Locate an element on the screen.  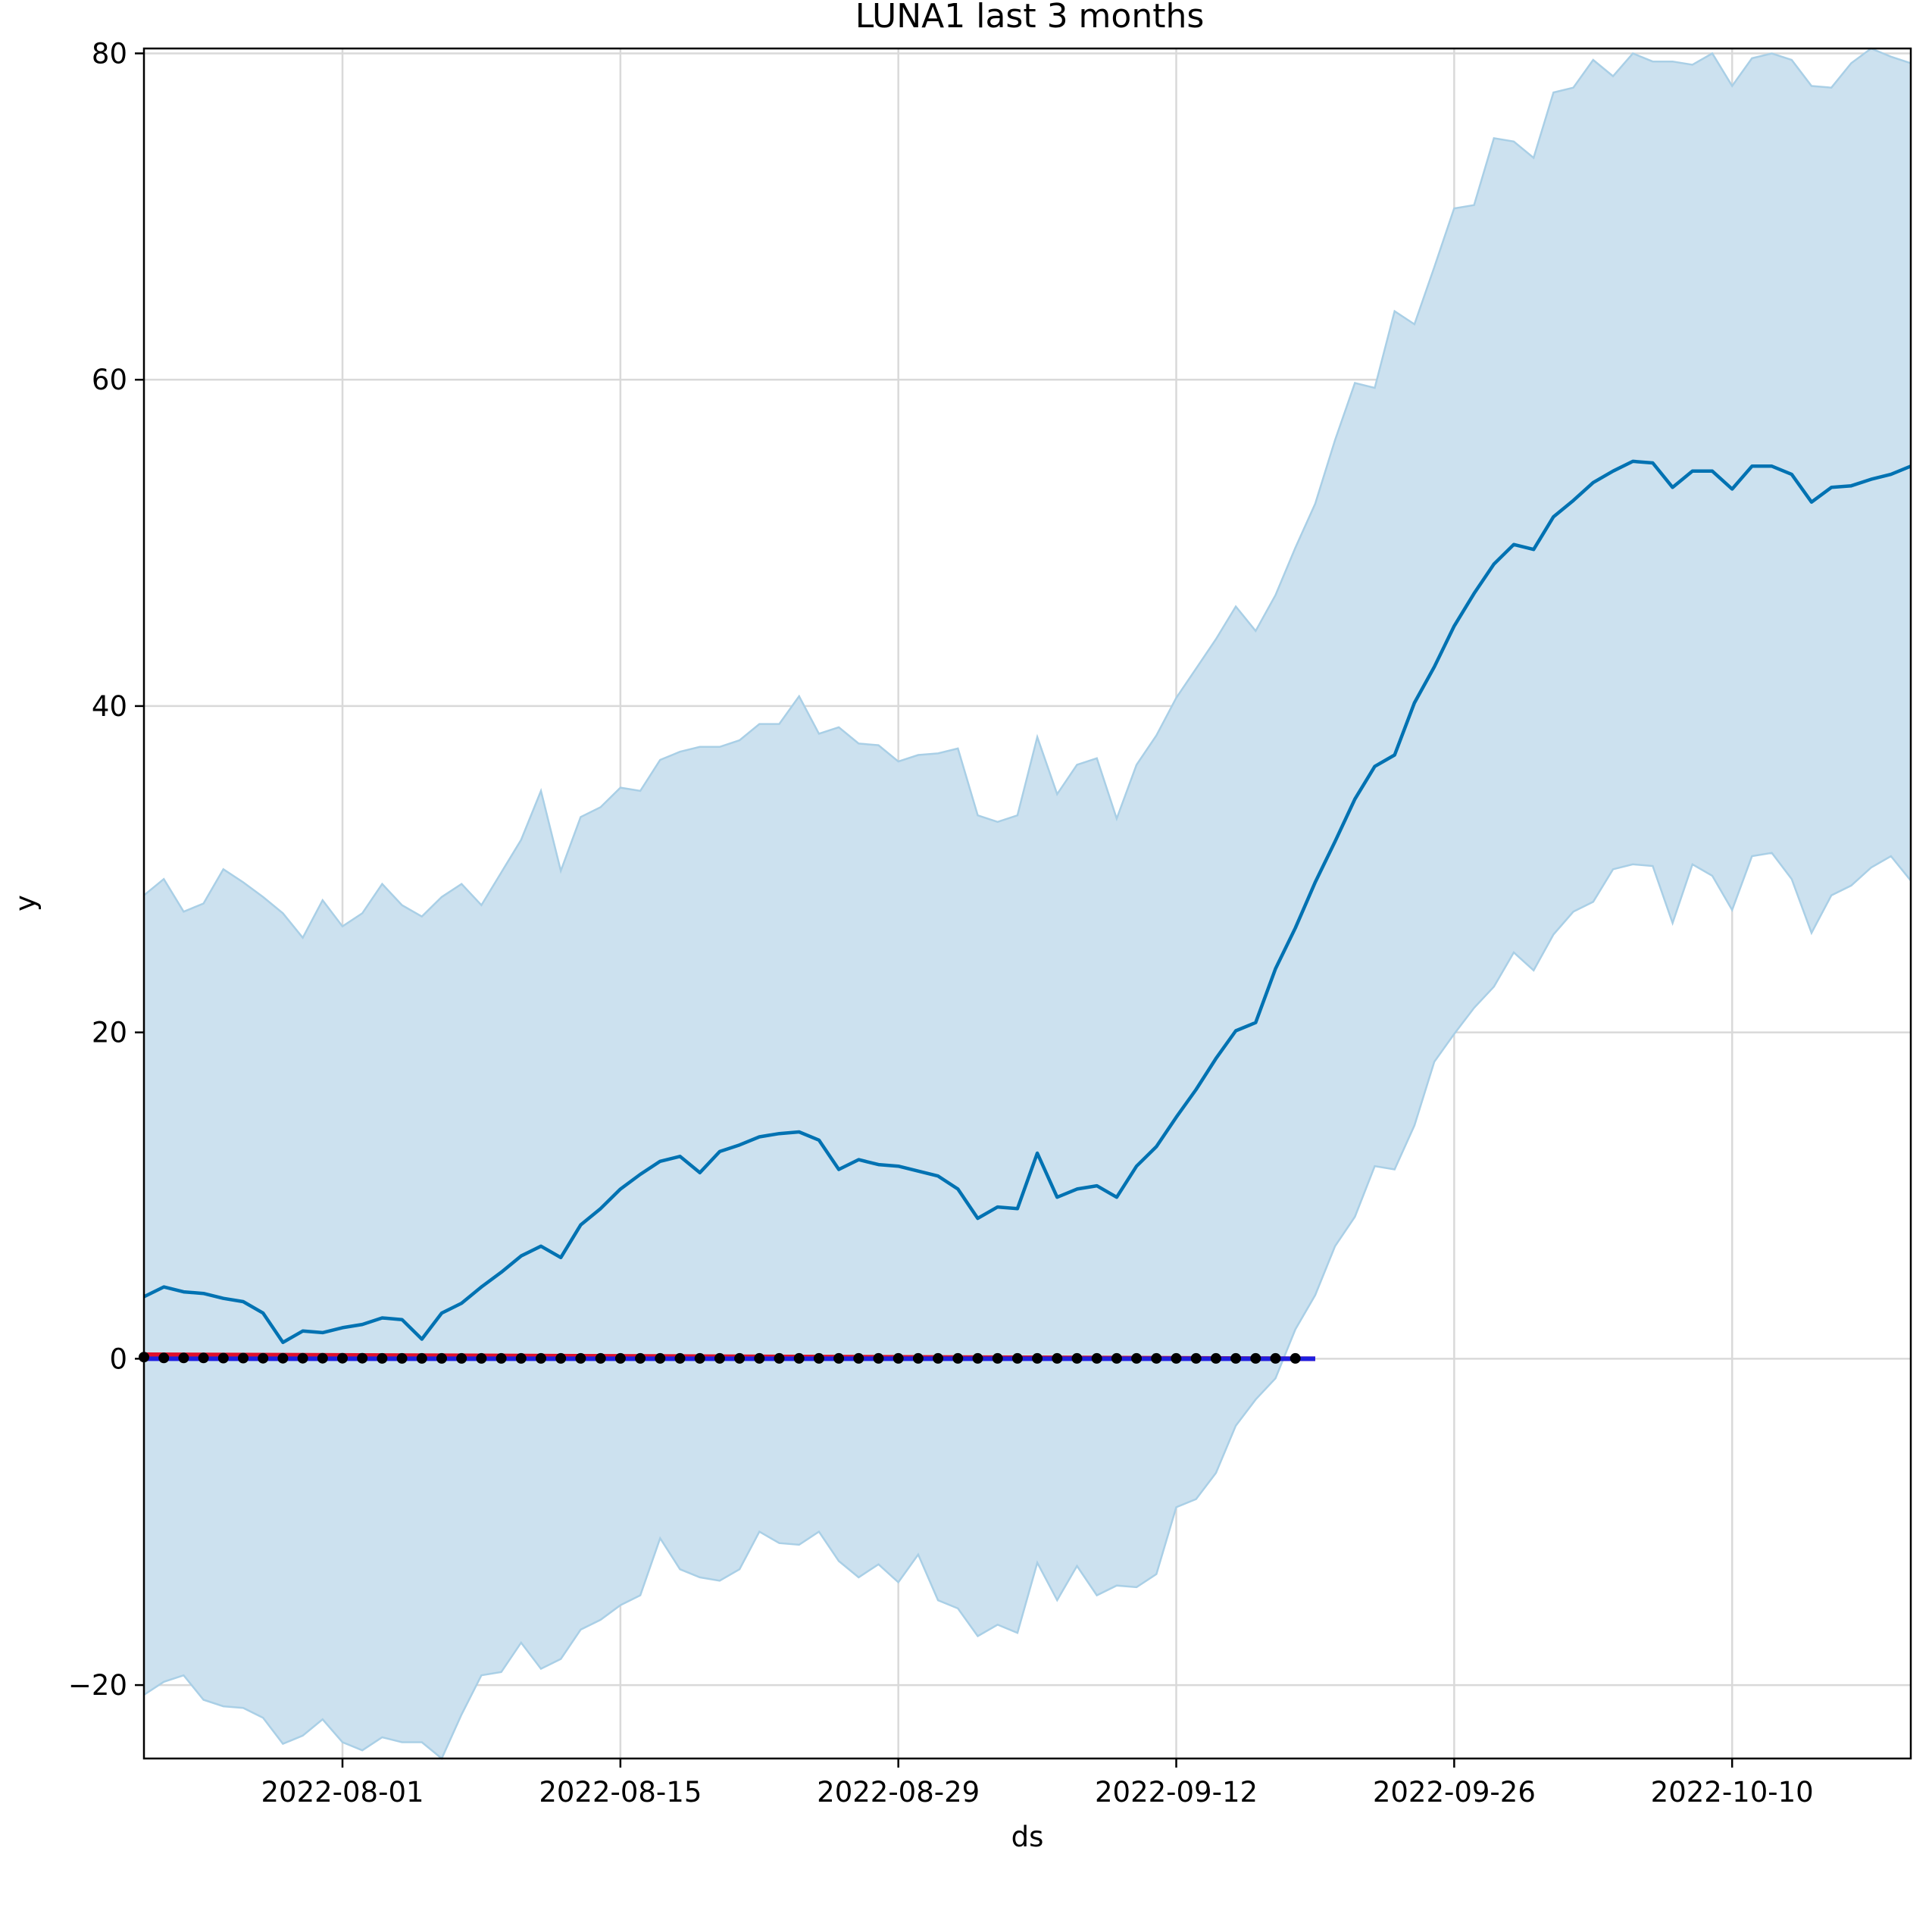
x-tick-label: 2022-08-29 is located at coordinates (898, 1793).